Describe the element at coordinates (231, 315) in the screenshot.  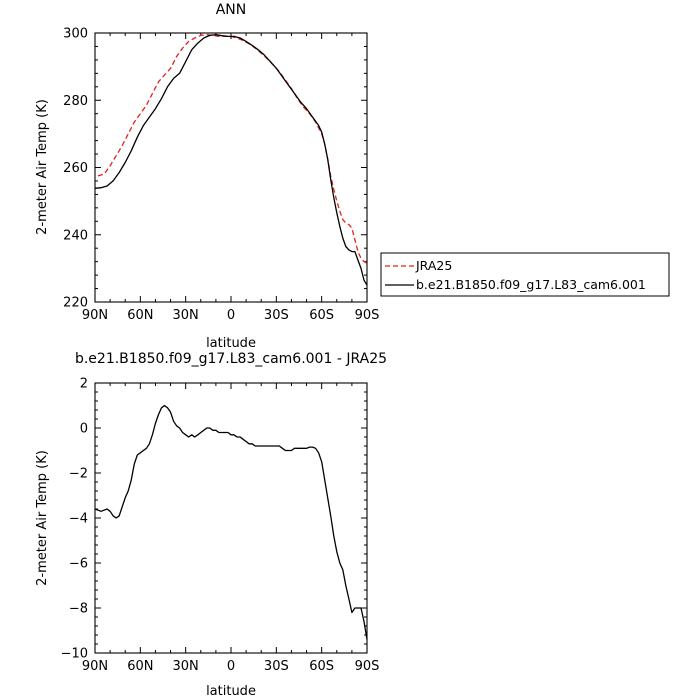
I see `top-x-tick-label: 0` at that location.